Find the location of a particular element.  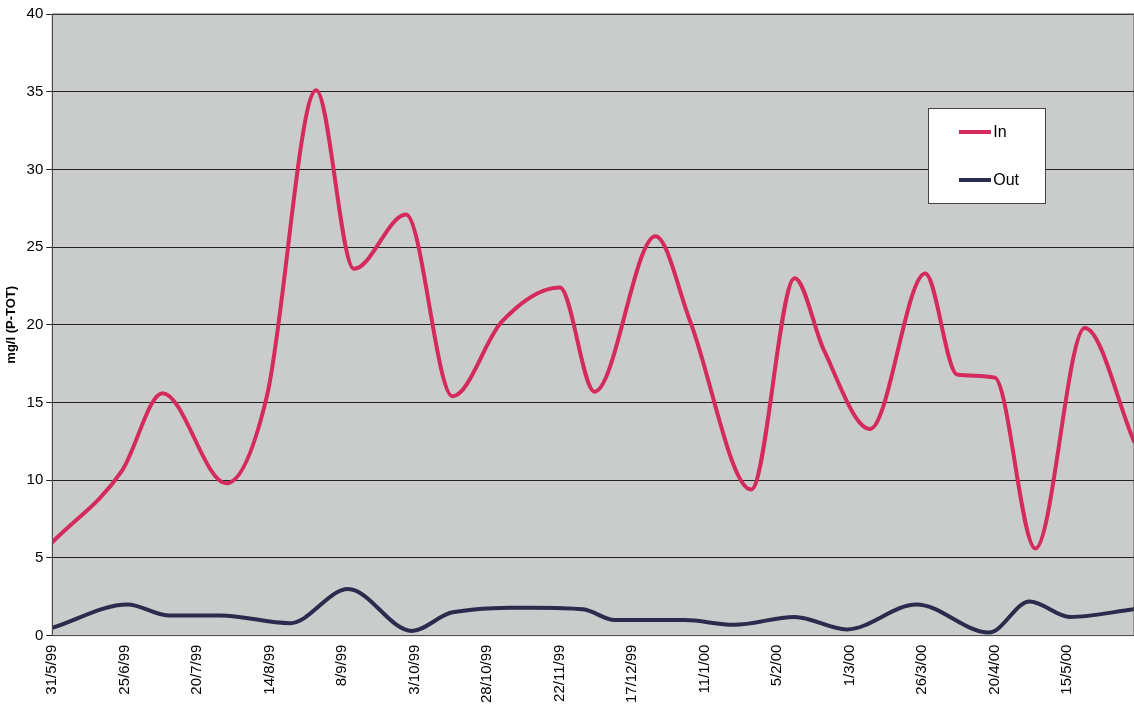

x-tick-label: 11/1/00 is located at coordinates (703, 669).